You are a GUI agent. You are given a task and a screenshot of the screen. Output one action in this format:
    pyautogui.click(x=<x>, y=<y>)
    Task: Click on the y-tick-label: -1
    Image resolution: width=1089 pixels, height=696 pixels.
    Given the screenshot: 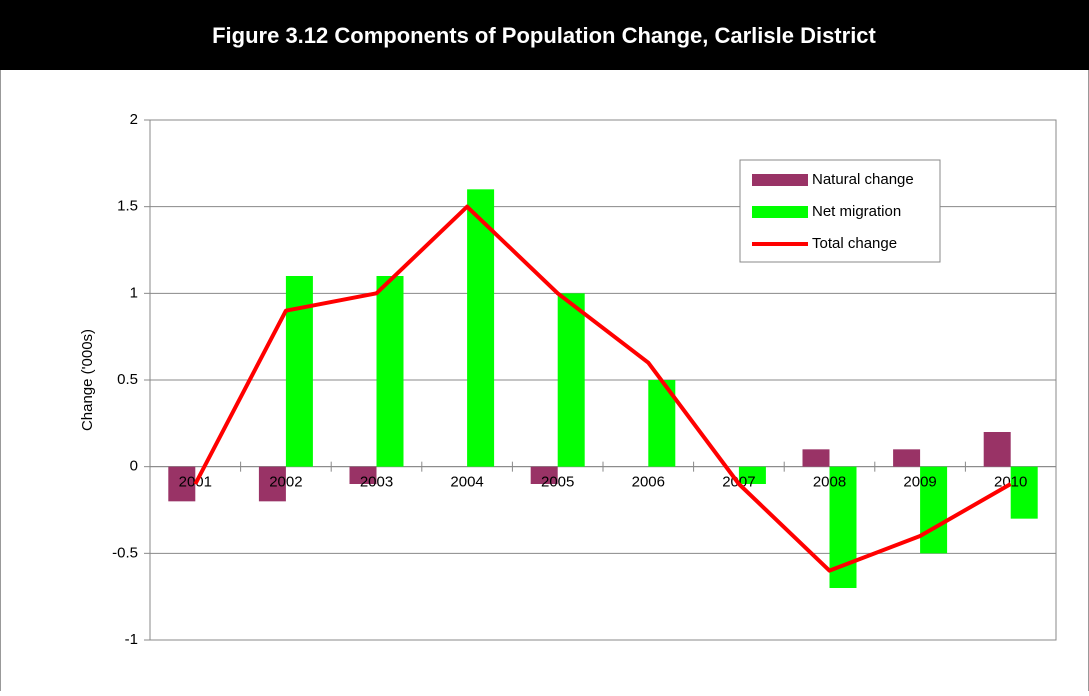 What is the action you would take?
    pyautogui.click(x=131, y=639)
    